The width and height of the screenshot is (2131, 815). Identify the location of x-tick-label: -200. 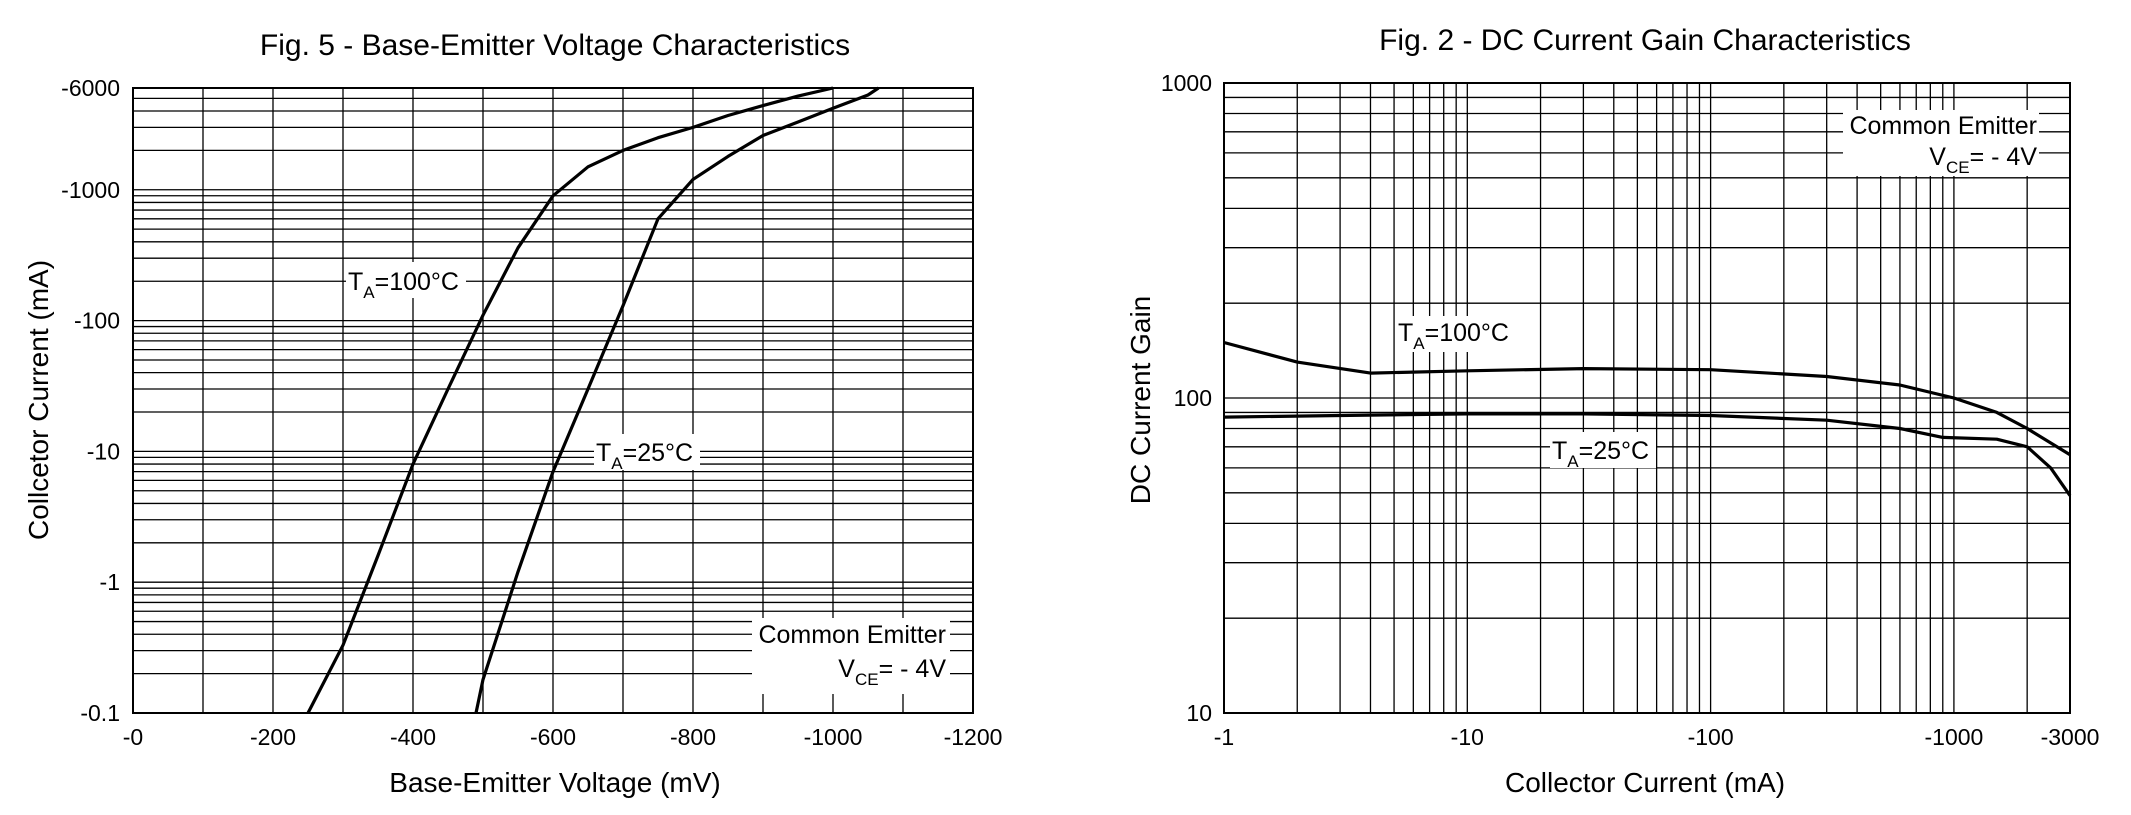
(273, 737).